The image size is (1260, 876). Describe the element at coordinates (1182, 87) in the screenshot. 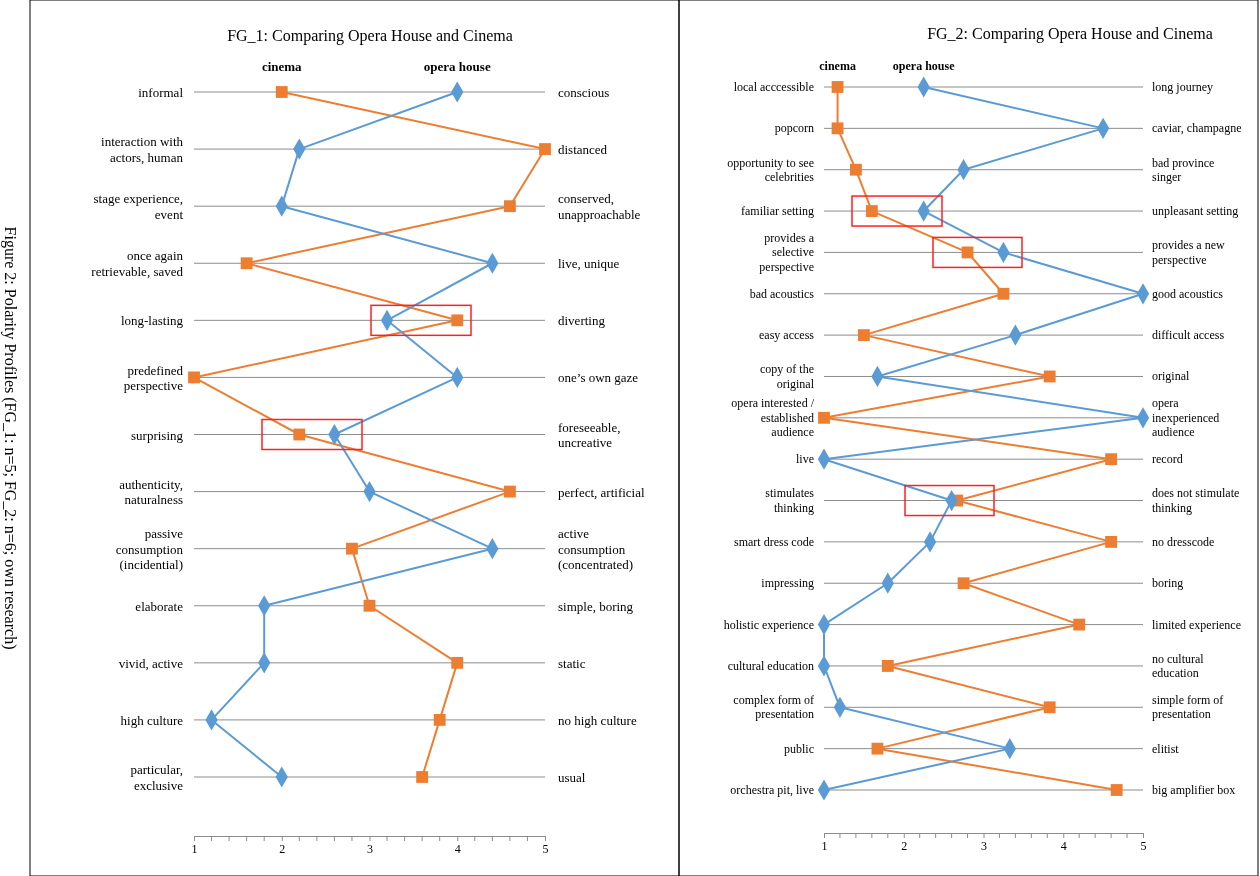

I see `y2-tick-label: long journey` at that location.